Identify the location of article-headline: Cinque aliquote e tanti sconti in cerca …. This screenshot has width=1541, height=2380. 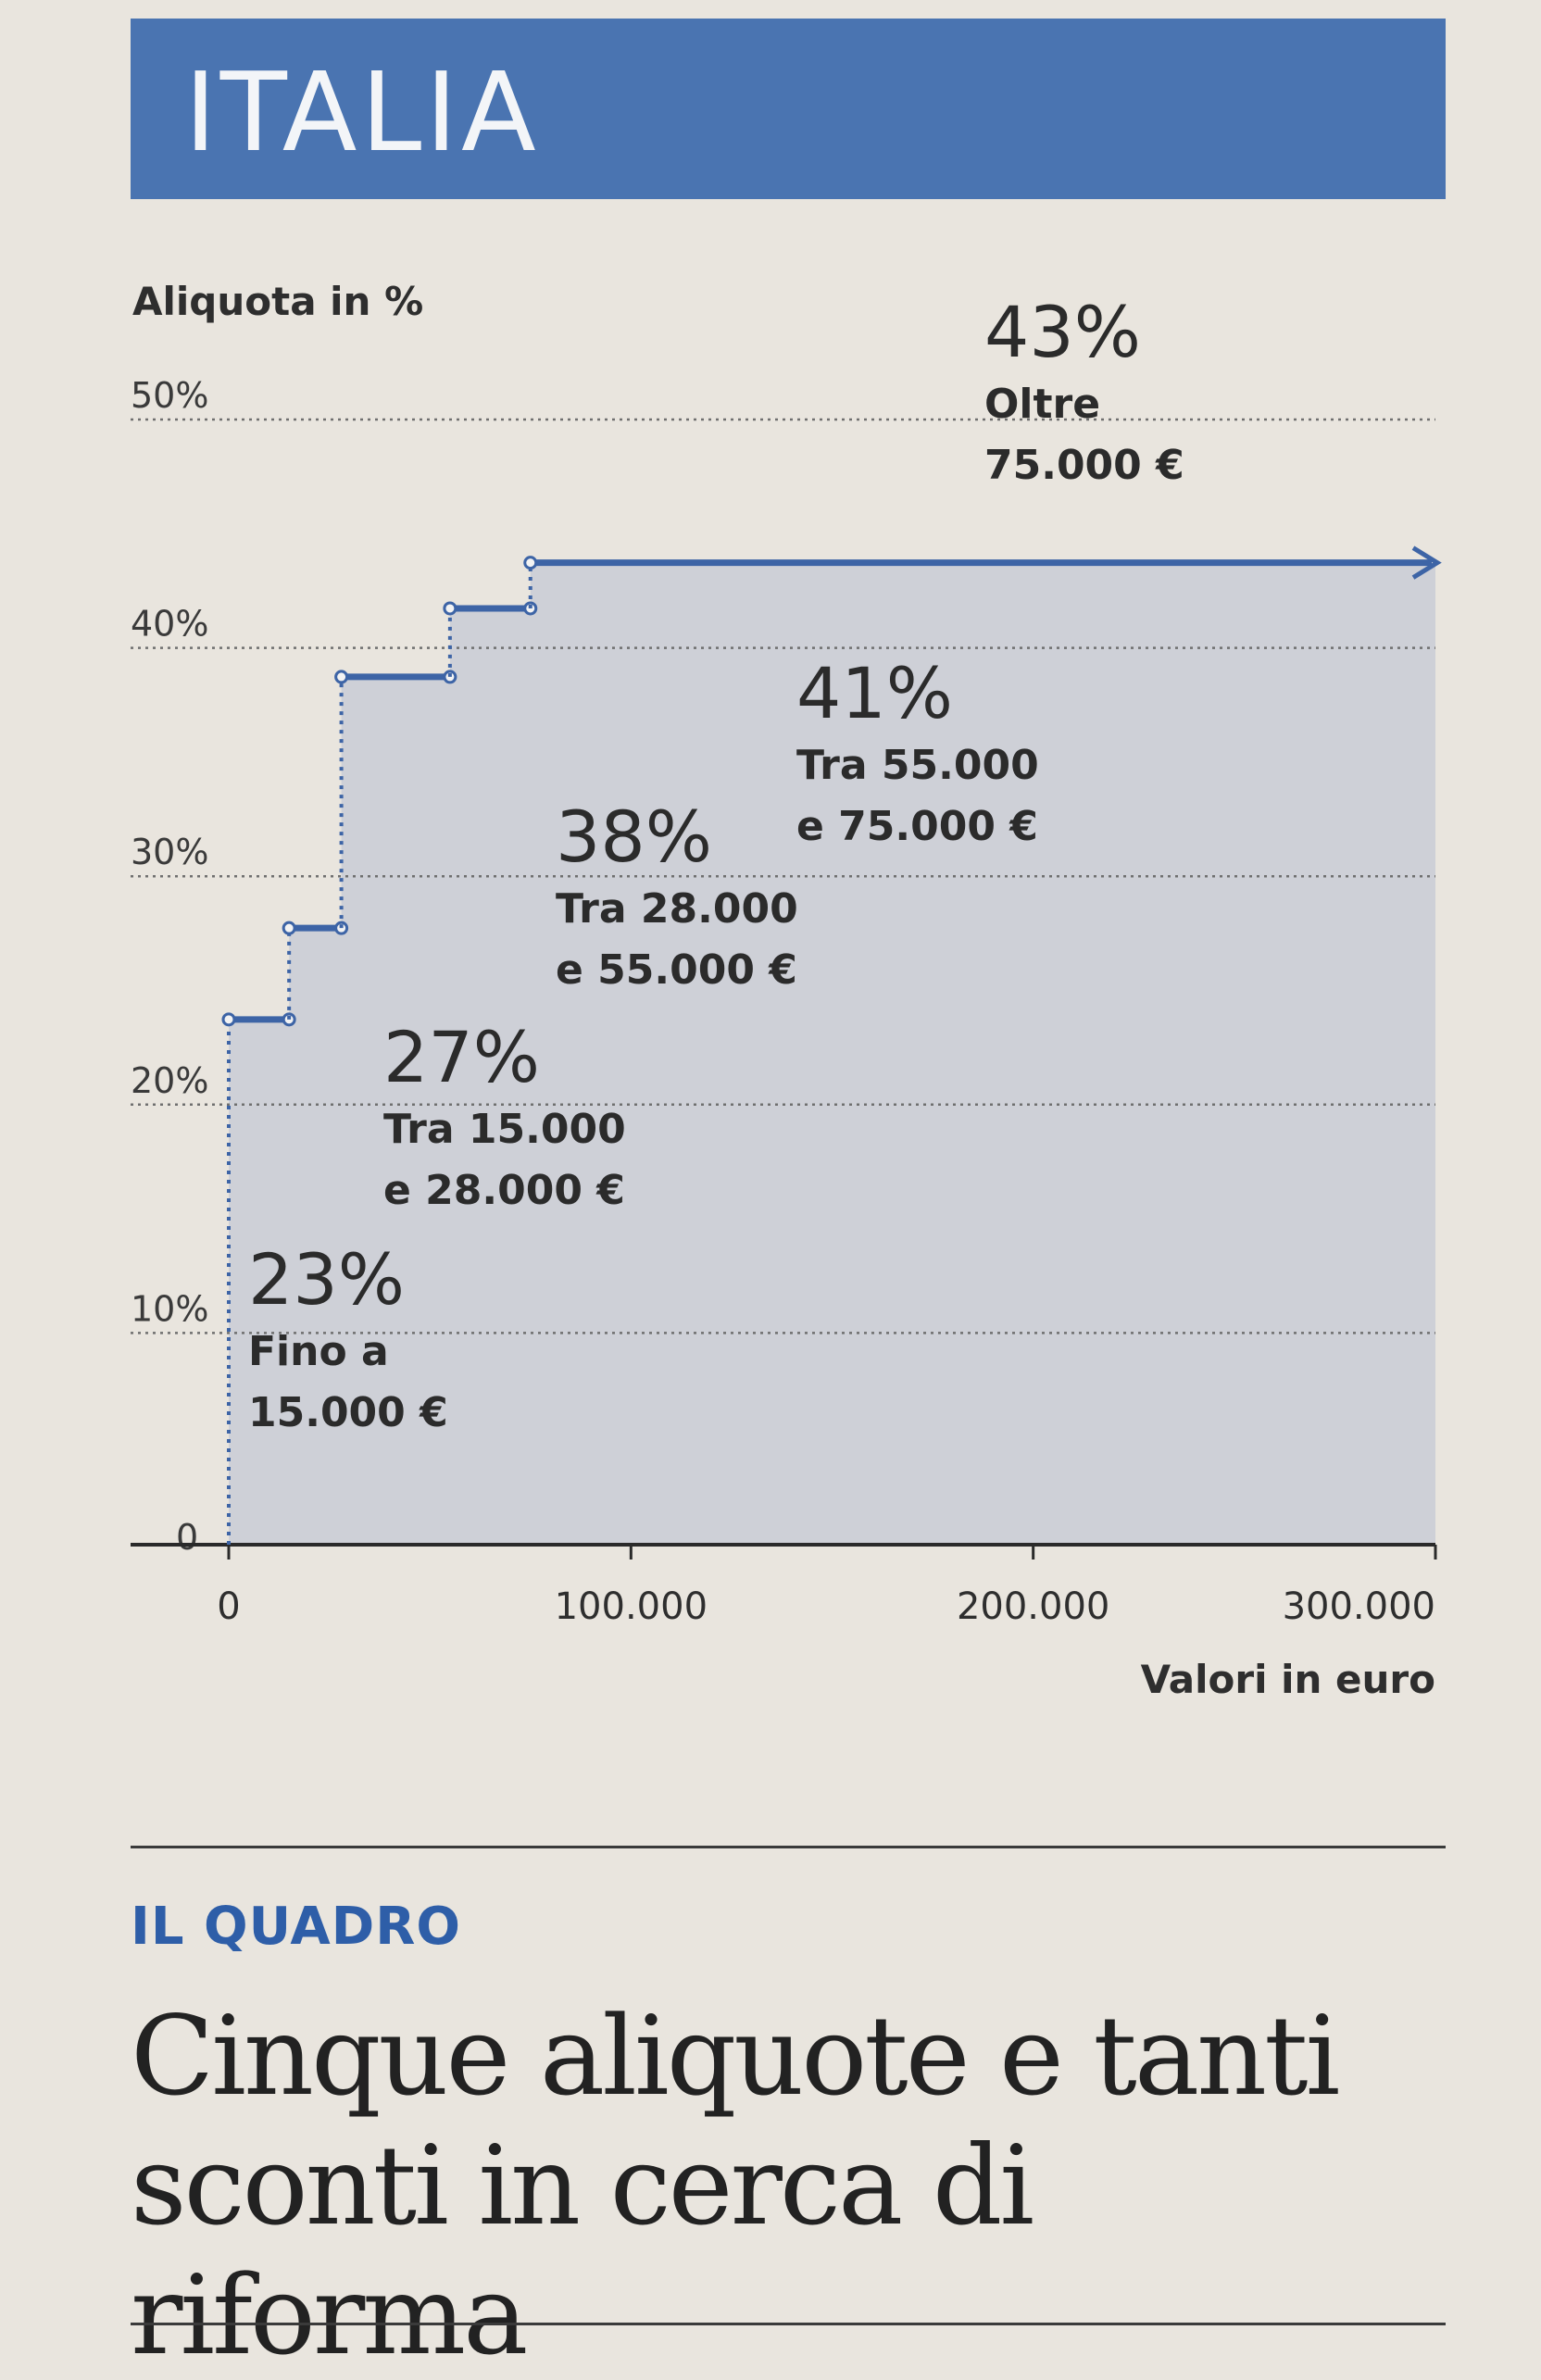
(735, 2185).